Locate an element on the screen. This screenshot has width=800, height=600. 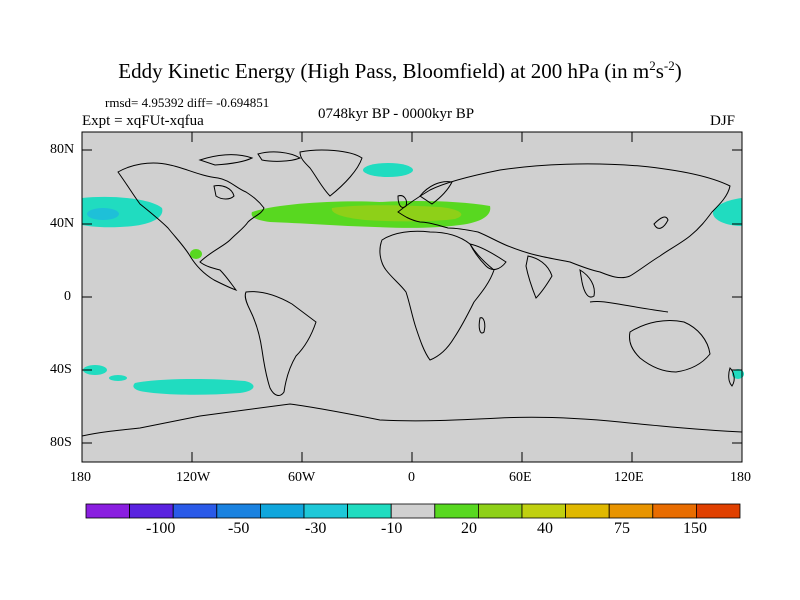
coast-greenland is located at coordinates (331, 173).